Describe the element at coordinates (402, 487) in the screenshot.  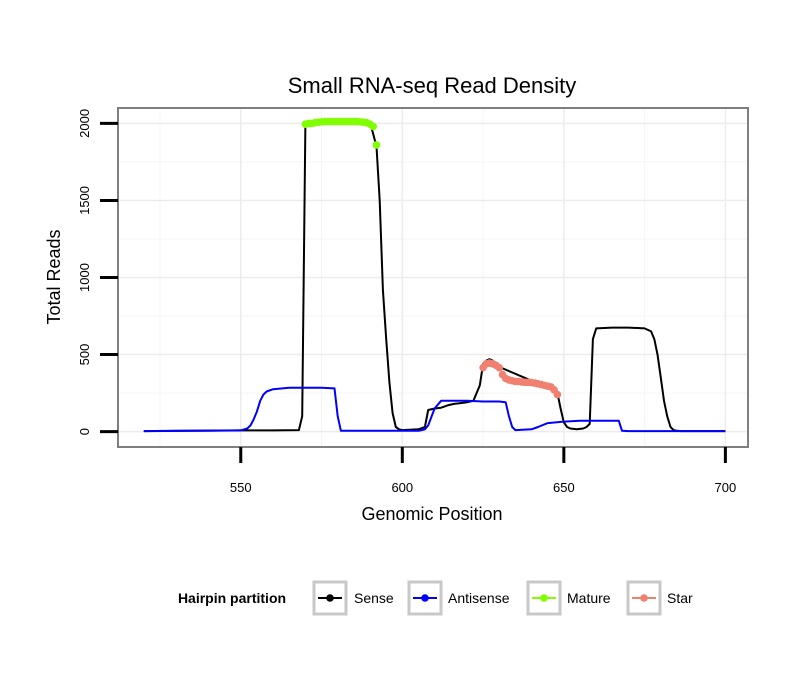
I see `x-tick-label: 600` at that location.